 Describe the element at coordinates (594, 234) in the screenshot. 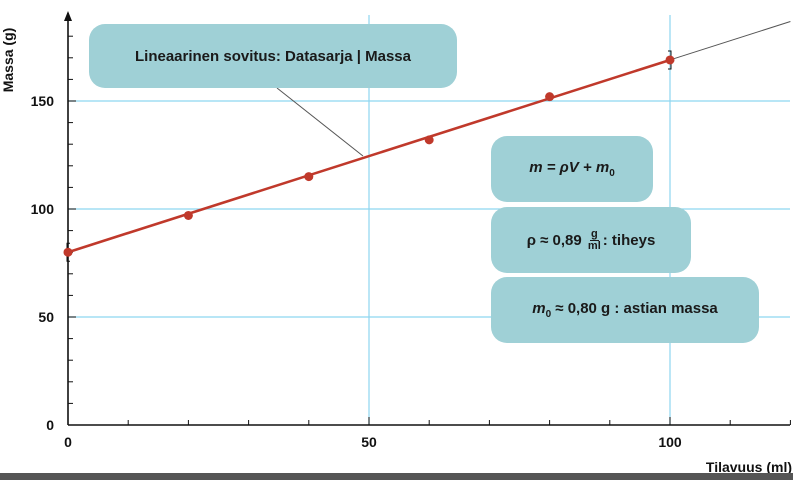

I see `density-unit-num: g` at that location.